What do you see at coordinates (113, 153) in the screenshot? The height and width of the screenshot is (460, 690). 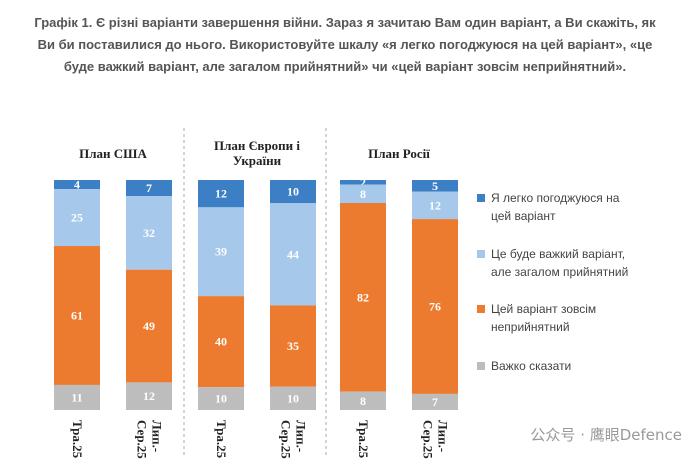 I see `group-title: План США` at bounding box center [113, 153].